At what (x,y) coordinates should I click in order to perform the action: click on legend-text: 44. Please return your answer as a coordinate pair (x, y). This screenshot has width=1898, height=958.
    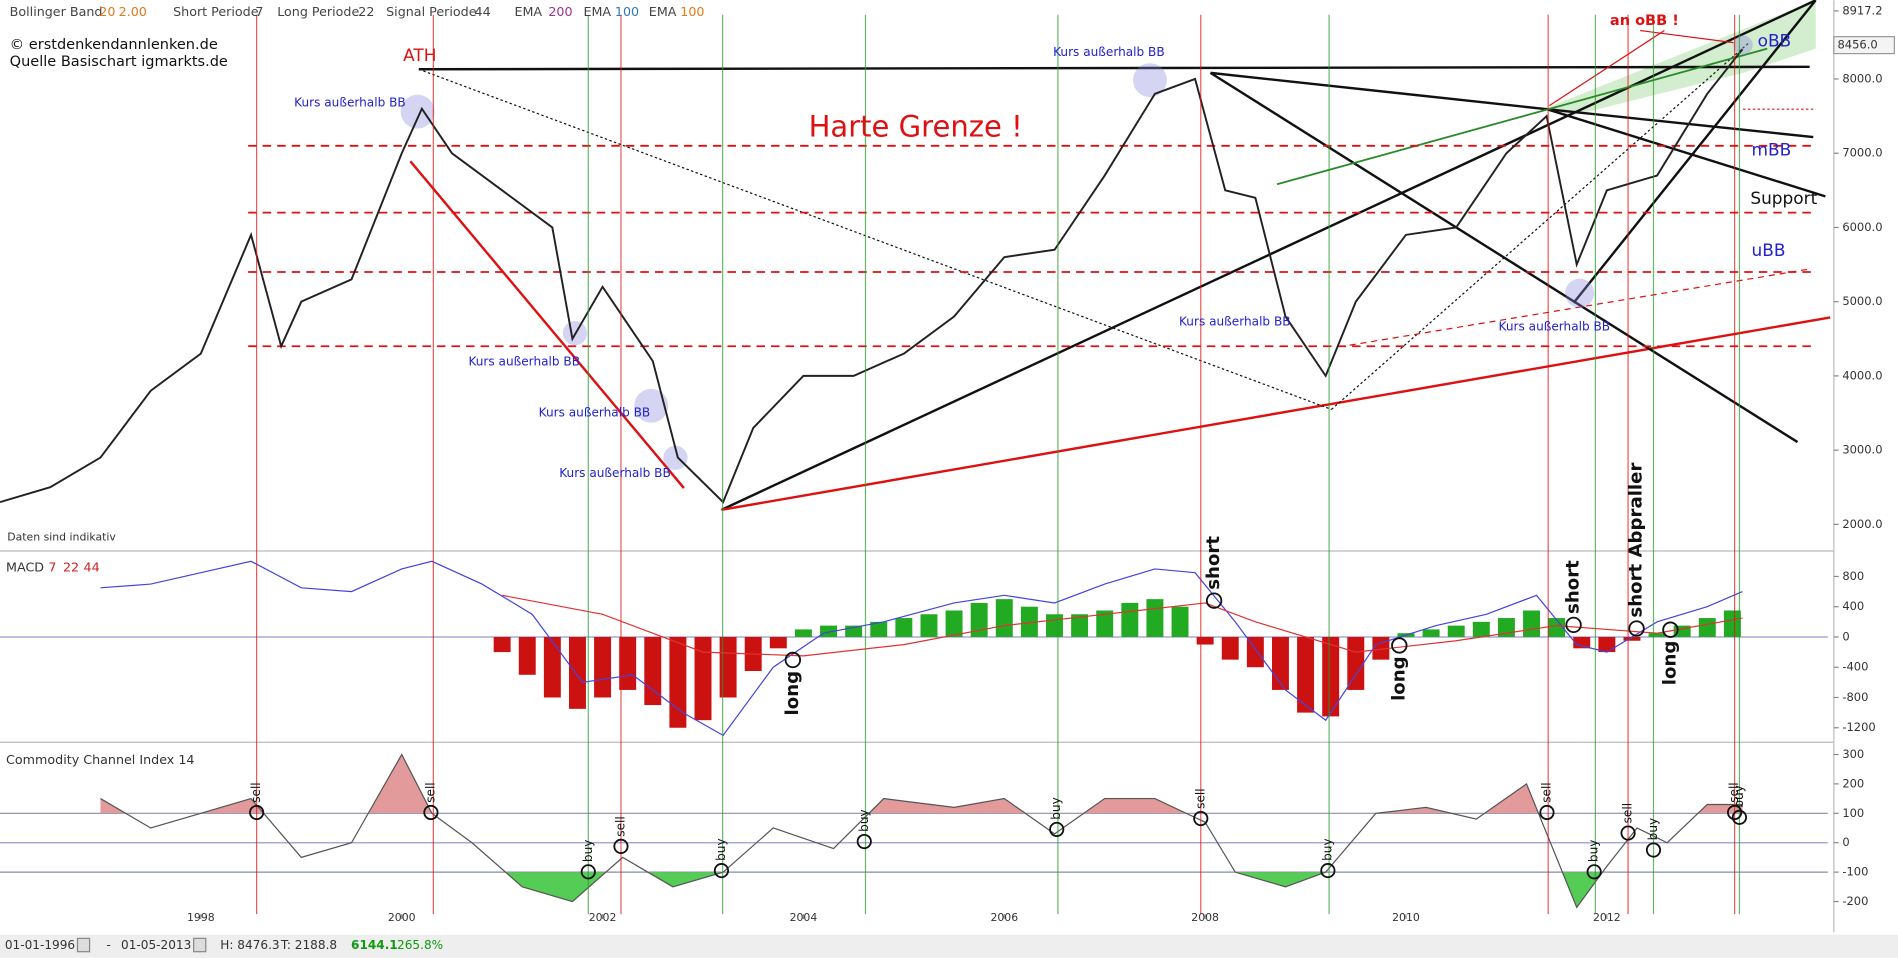
    Looking at the image, I should click on (483, 11).